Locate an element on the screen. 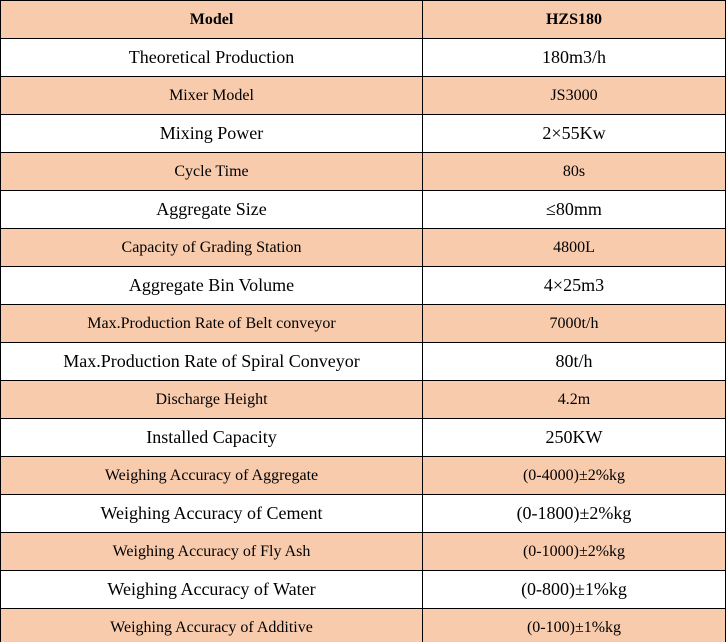 The height and width of the screenshot is (642, 726). parameter-cell: Mixer Model is located at coordinates (211, 95).